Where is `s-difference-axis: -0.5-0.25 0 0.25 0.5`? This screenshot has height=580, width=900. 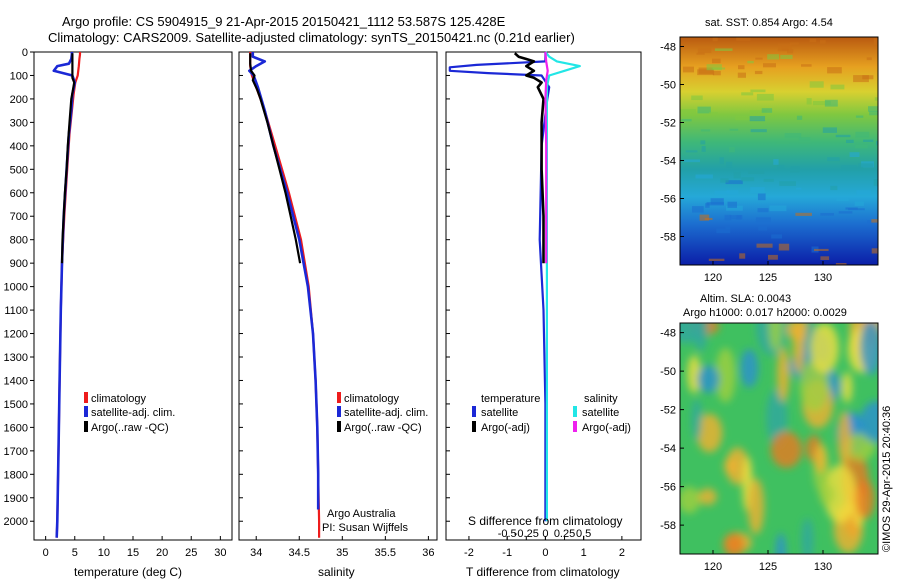
s-difference-axis: -0.5-0.25 0 0.25 0.5 is located at coordinates (544, 534).